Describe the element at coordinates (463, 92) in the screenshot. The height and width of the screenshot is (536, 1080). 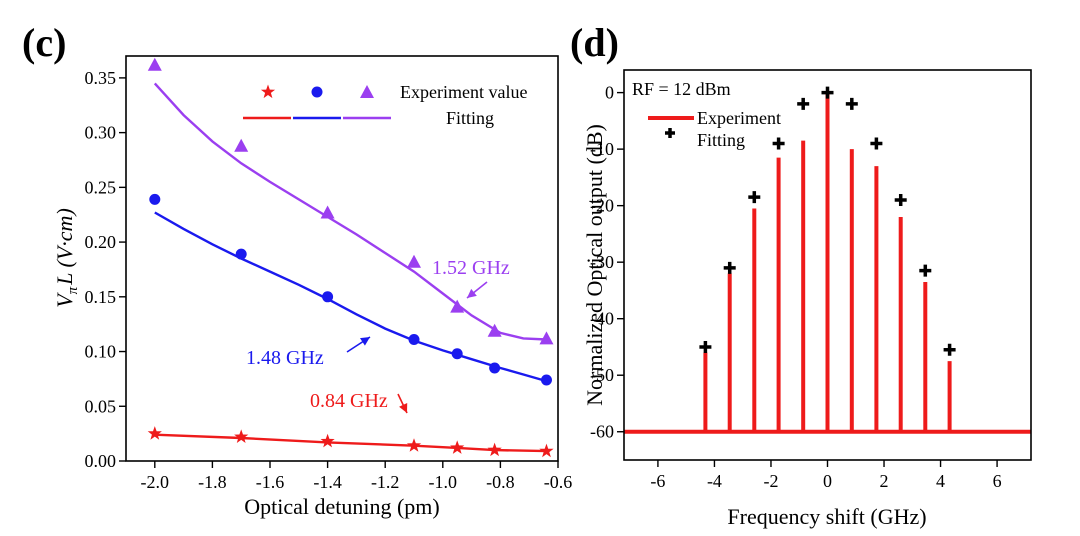
I see `legend-experiment-value-label: Experiment value` at that location.